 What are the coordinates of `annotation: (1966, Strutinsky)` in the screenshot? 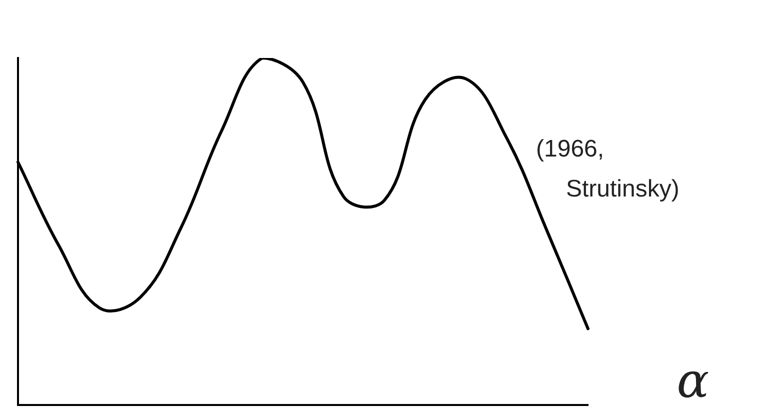 It's located at (608, 169).